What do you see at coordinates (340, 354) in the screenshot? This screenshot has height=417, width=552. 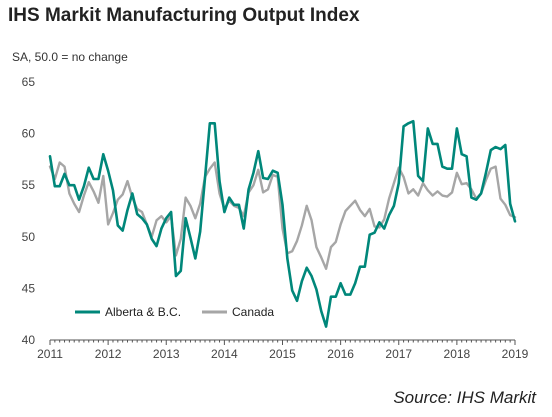 I see `x-tick-label: 2016` at bounding box center [340, 354].